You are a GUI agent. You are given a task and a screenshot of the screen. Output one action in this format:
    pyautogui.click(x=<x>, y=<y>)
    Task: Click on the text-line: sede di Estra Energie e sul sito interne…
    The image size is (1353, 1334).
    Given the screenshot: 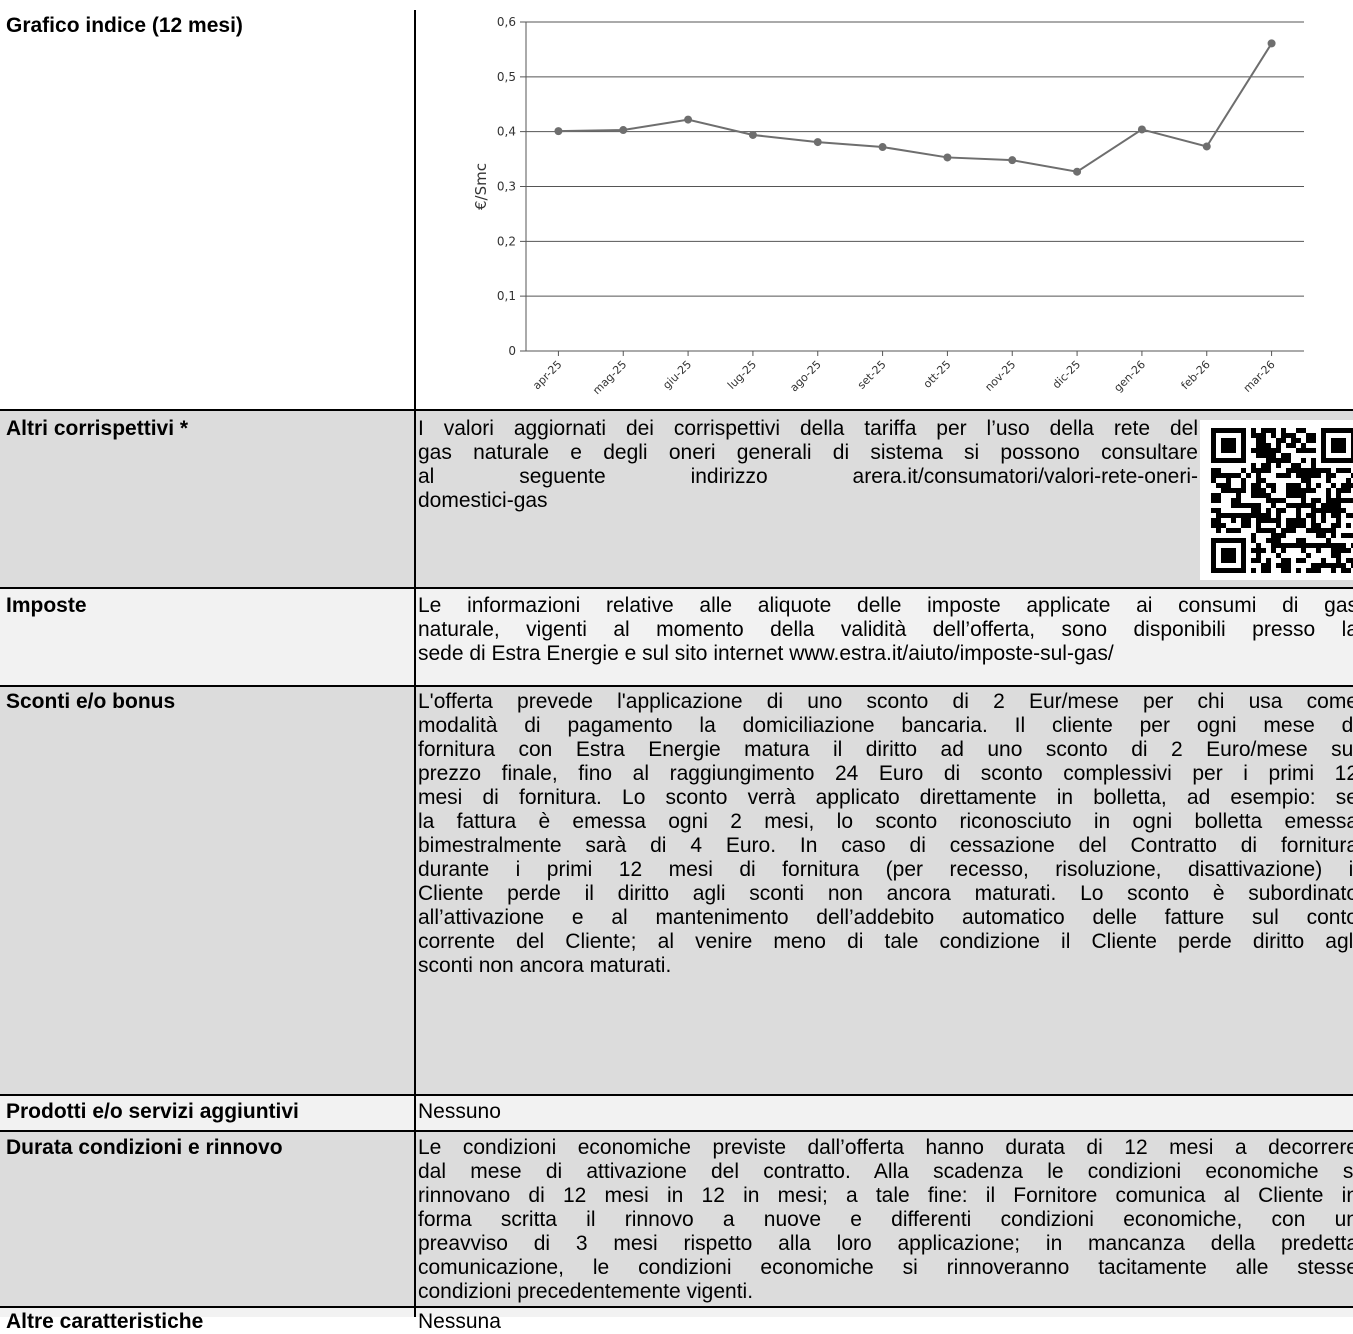 What is the action you would take?
    pyautogui.click(x=766, y=653)
    